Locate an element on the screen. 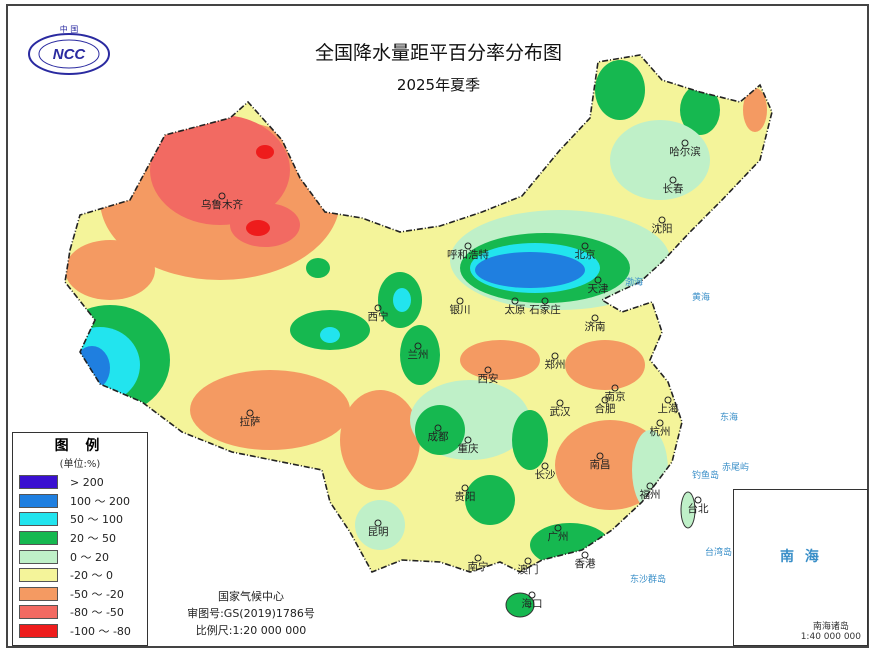  sea-label: 黄海 is located at coordinates (701, 297).